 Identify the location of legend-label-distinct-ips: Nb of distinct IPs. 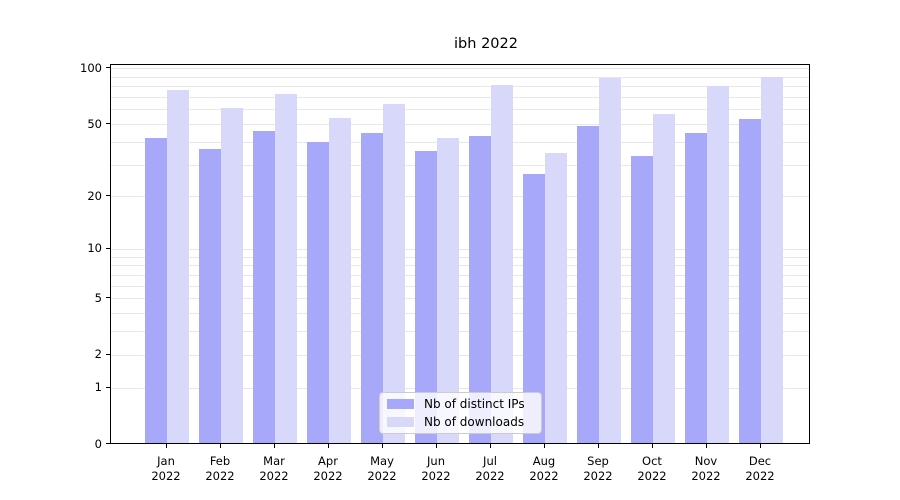
(474, 404).